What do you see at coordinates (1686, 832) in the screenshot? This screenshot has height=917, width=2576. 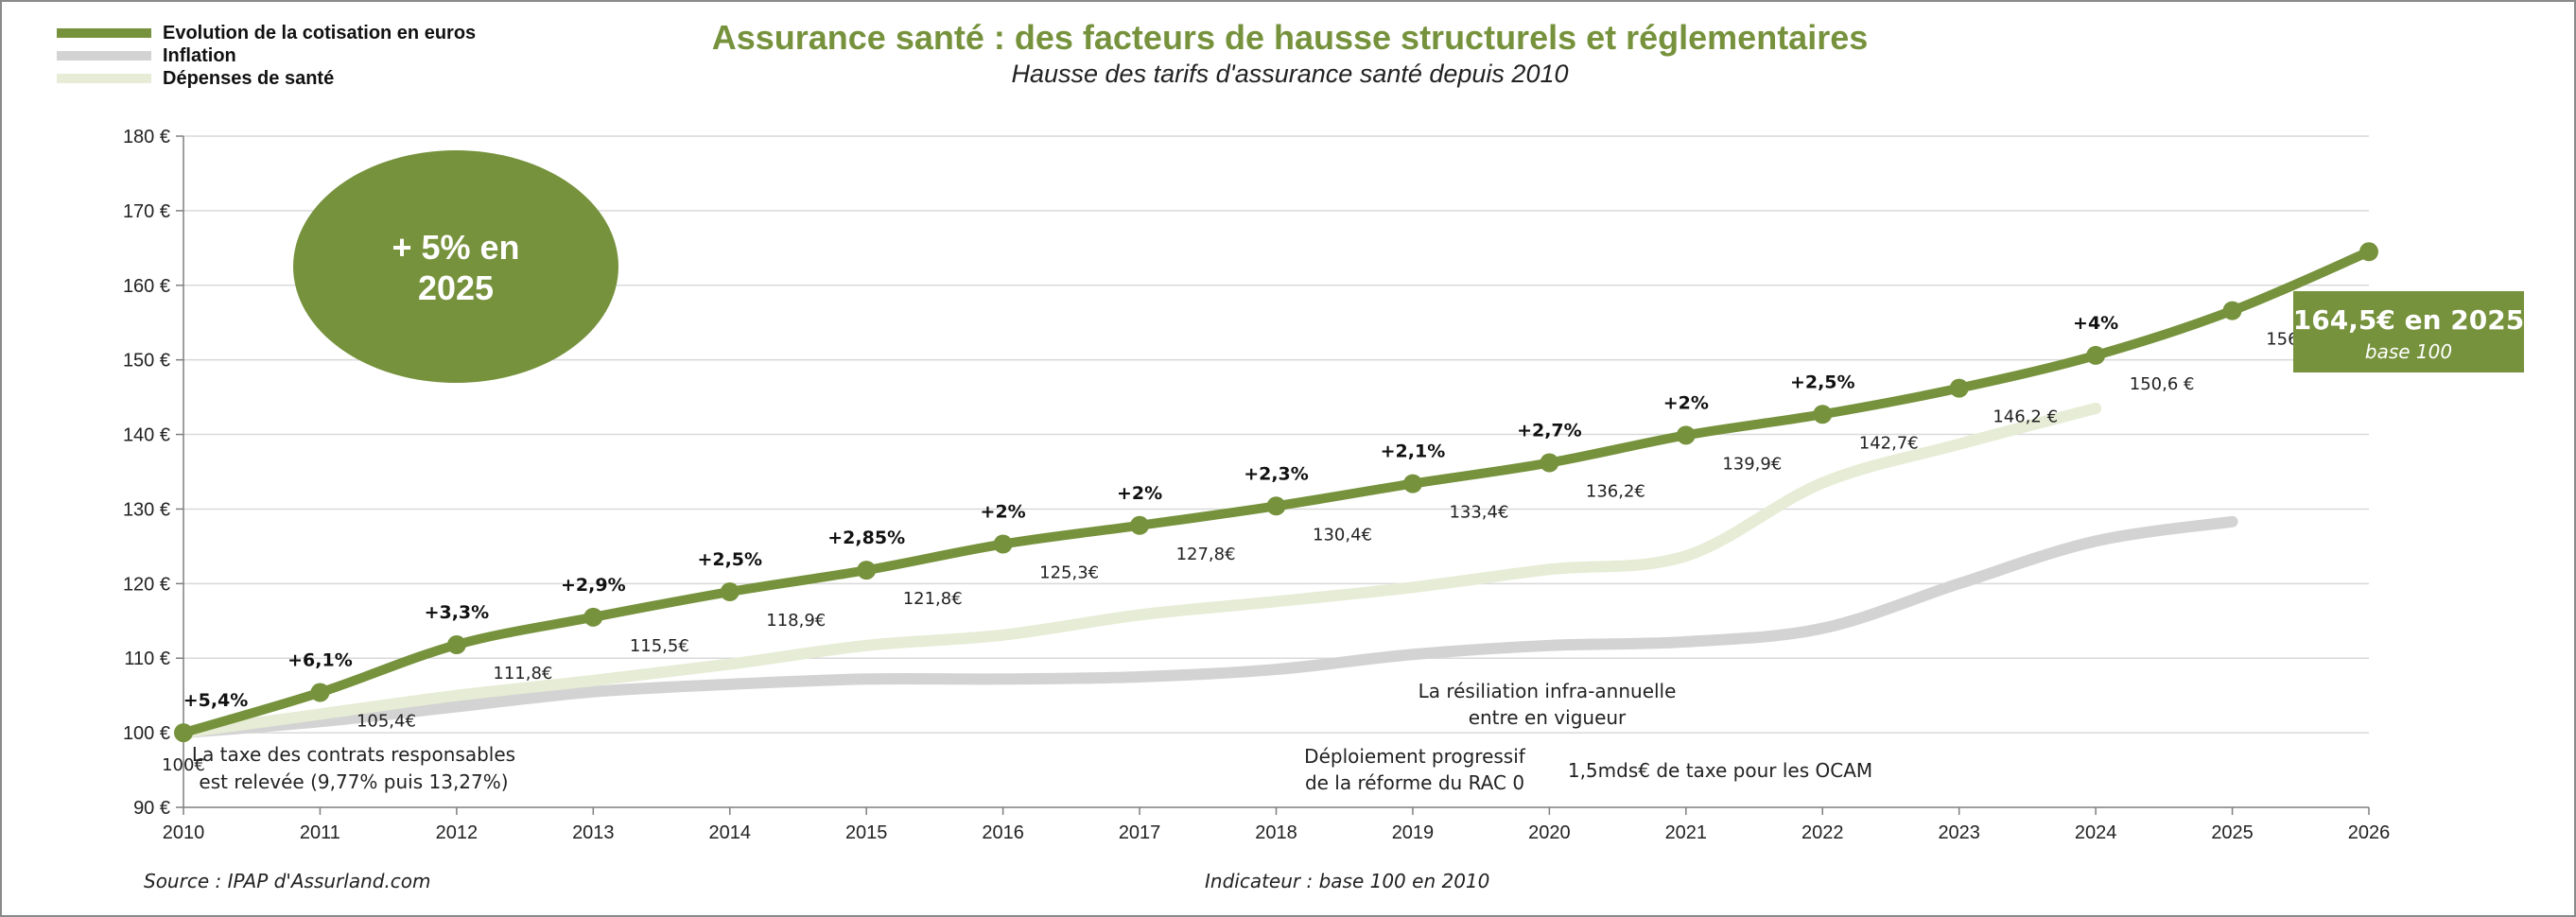 I see `x-tick-label: 2021` at bounding box center [1686, 832].